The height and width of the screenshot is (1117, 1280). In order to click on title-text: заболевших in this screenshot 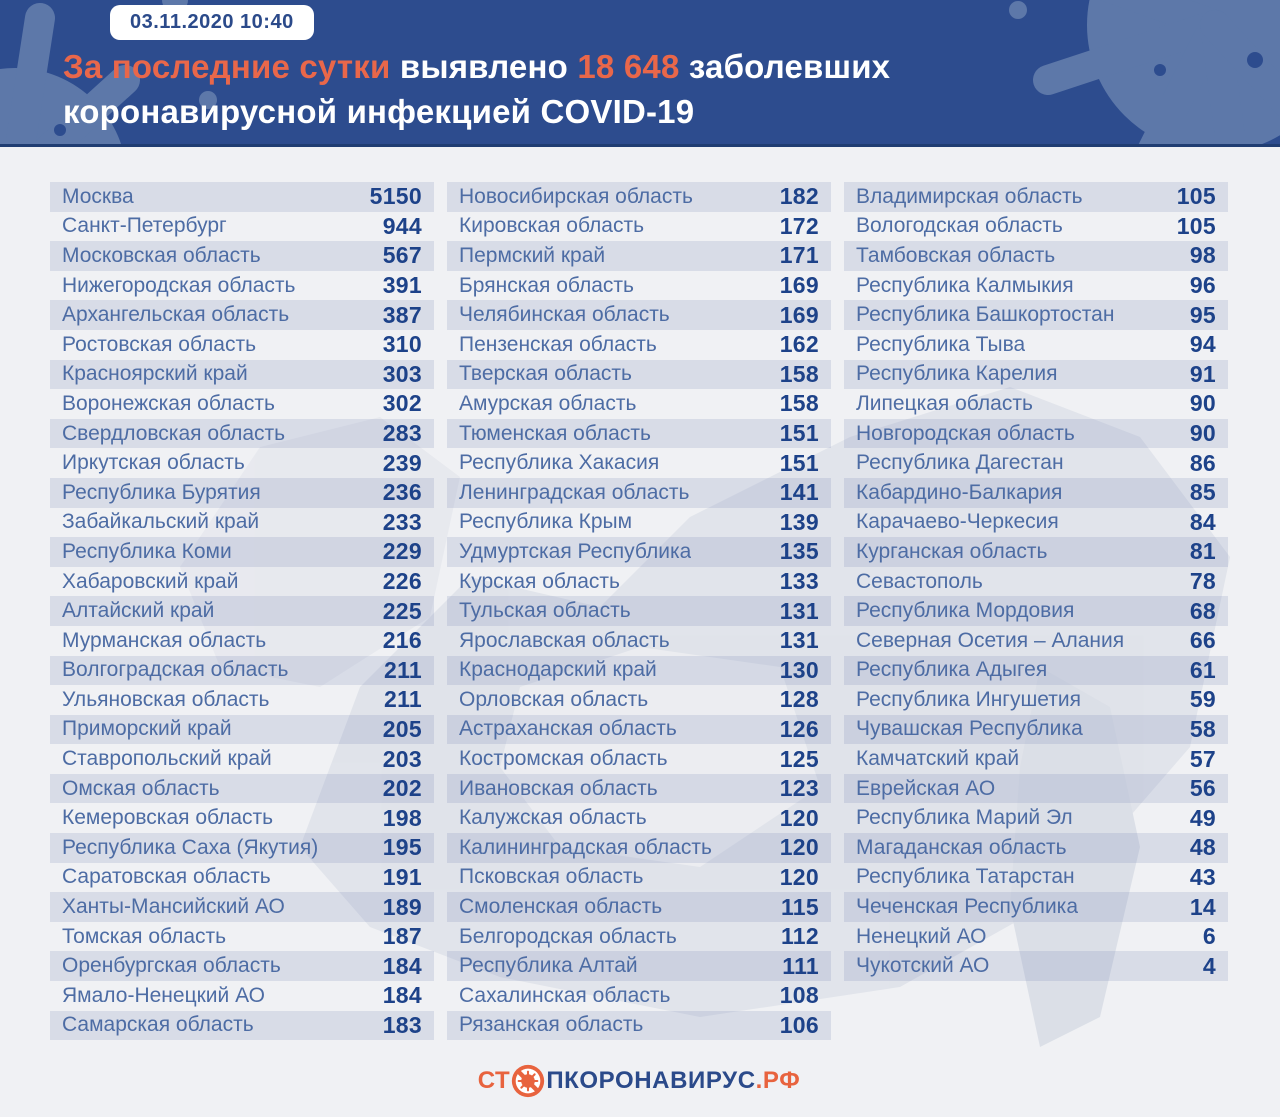, I will do `click(789, 66)`.